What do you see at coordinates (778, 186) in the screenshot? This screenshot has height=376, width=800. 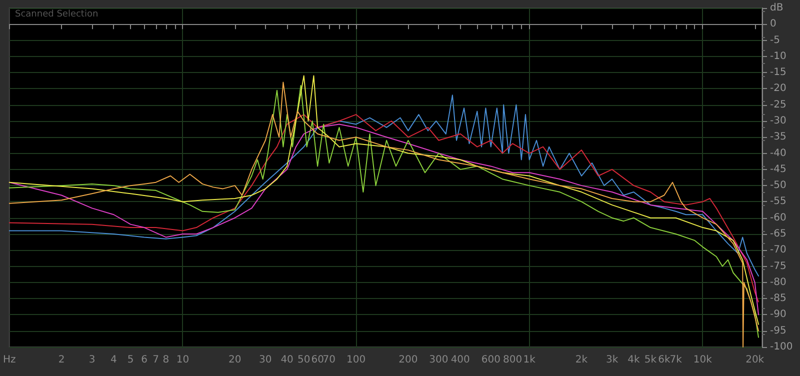 I see `y-tick-label: -50` at bounding box center [778, 186].